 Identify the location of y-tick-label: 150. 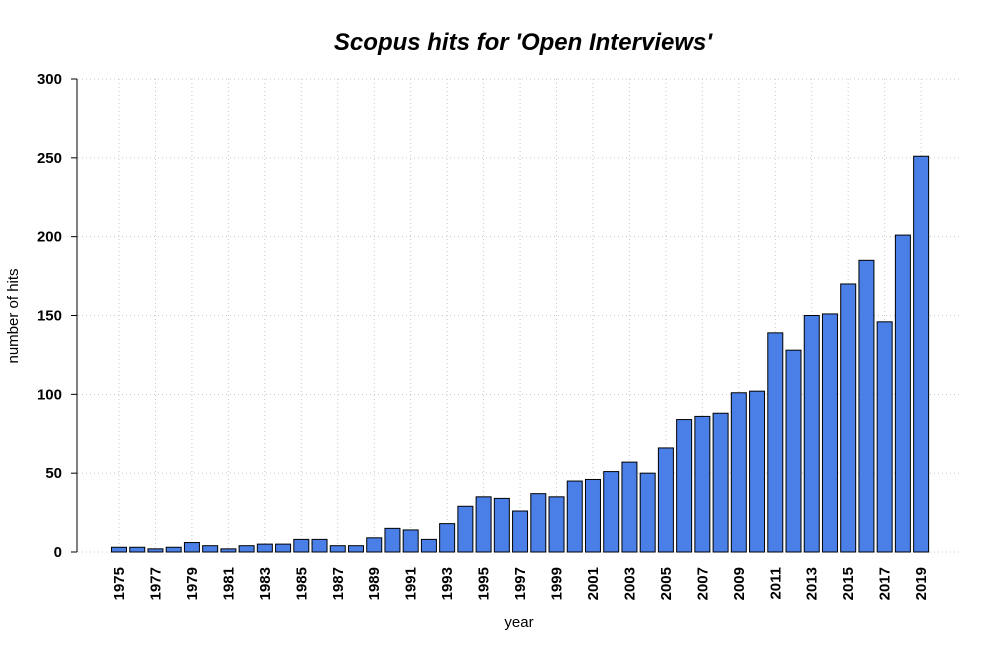
(49, 316).